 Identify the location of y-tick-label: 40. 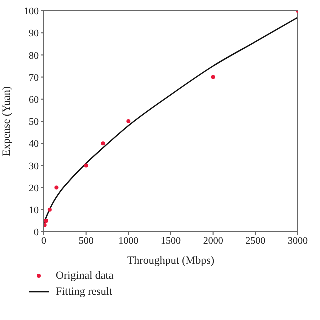
(34, 144).